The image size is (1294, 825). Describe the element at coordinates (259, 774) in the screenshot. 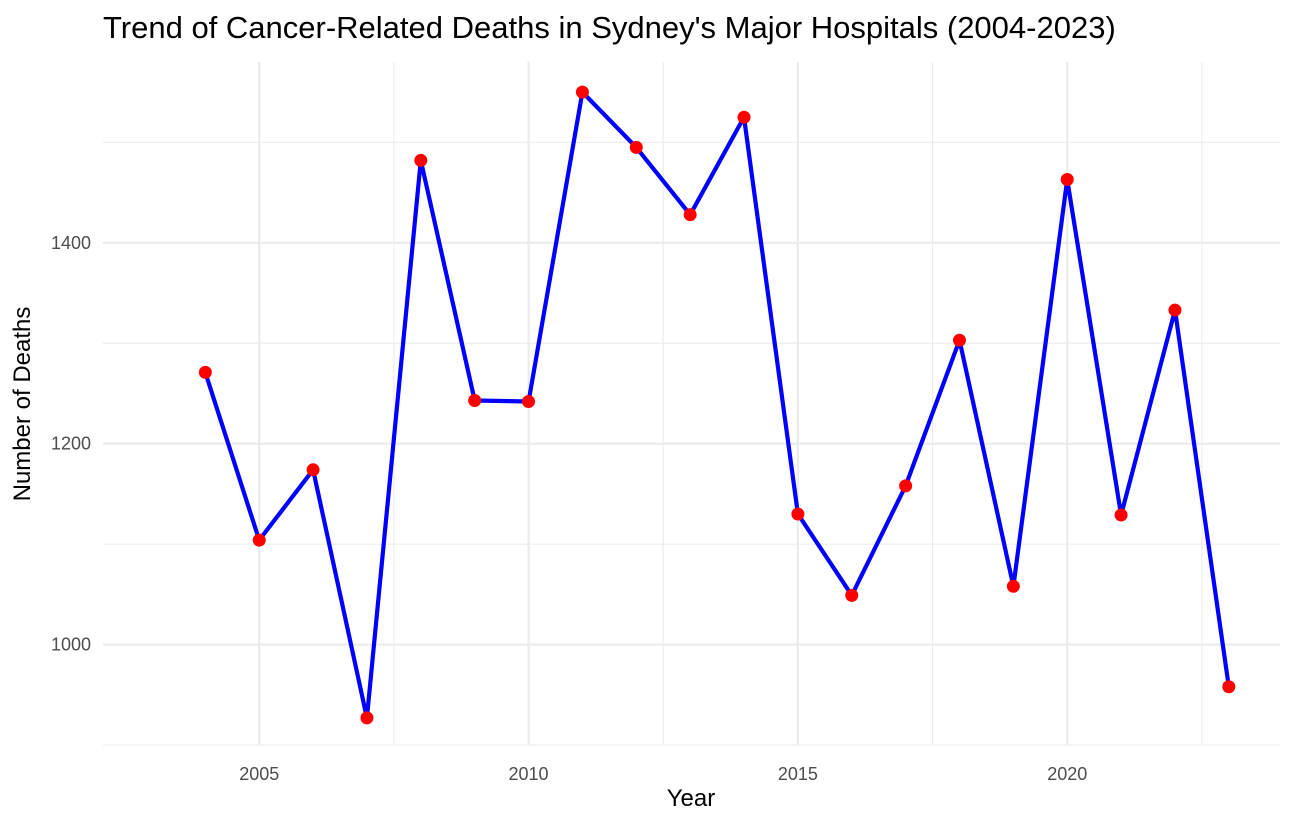

I see `x-tick-label: 2005` at that location.